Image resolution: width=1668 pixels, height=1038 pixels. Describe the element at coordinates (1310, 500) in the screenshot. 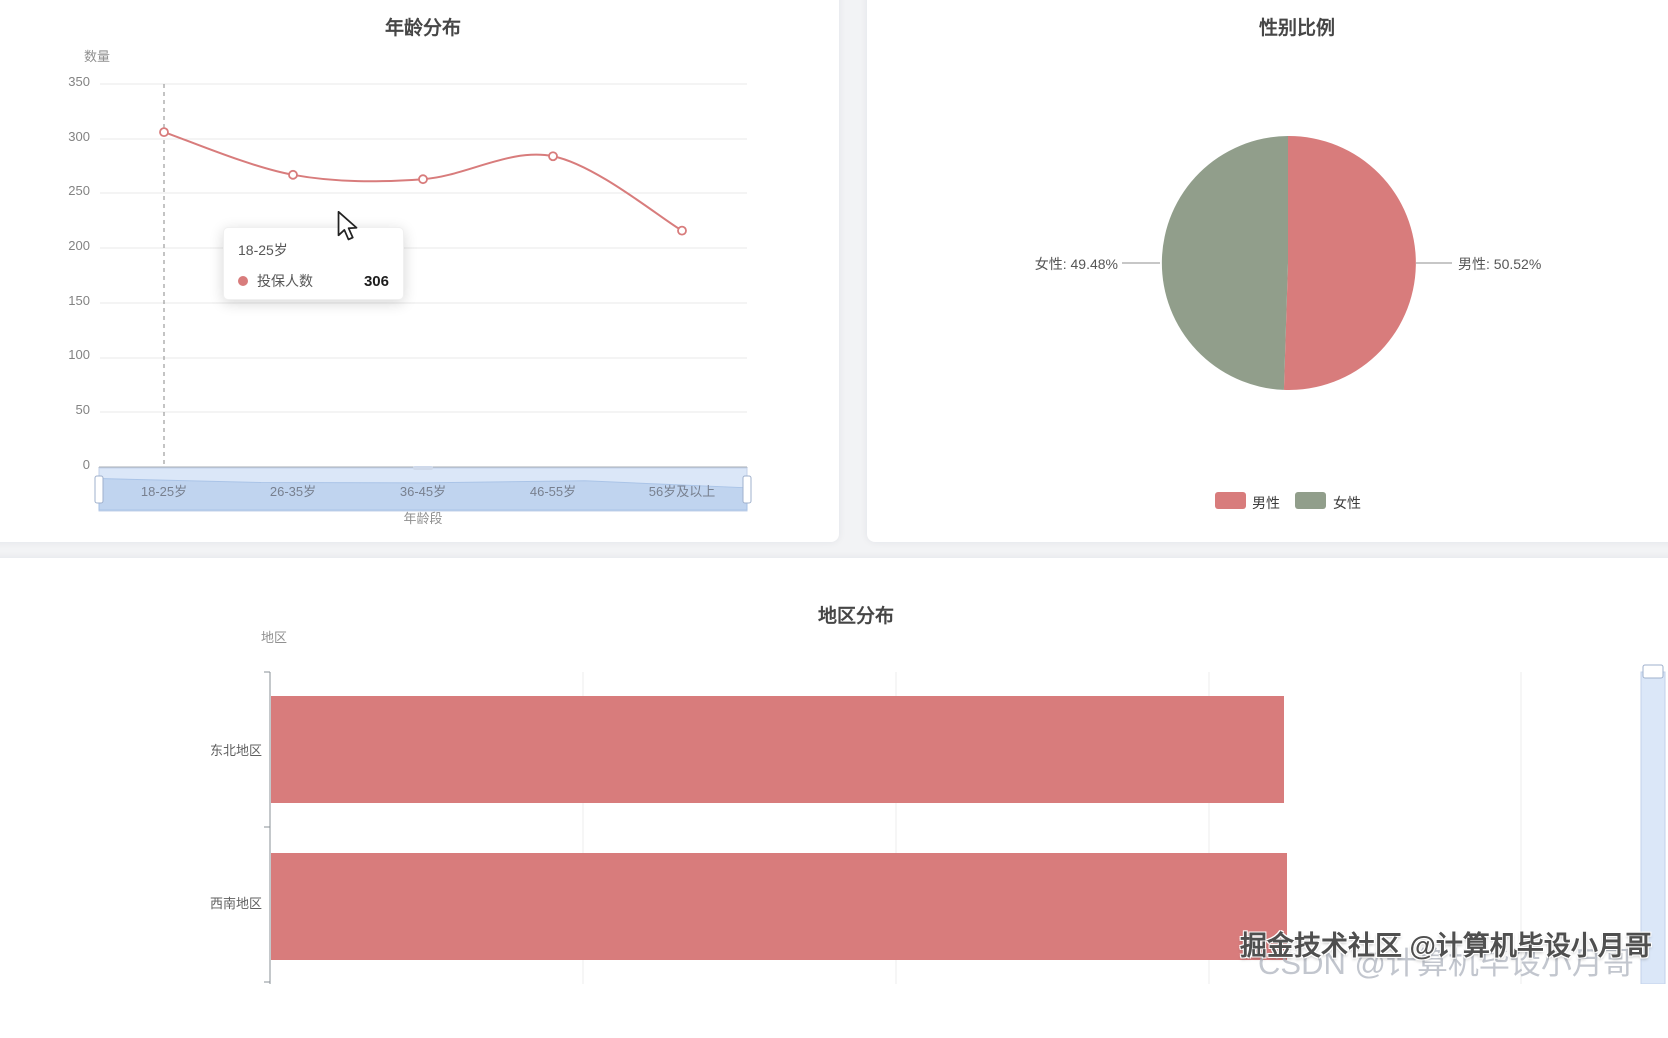

I see `legend-swatch-female` at that location.